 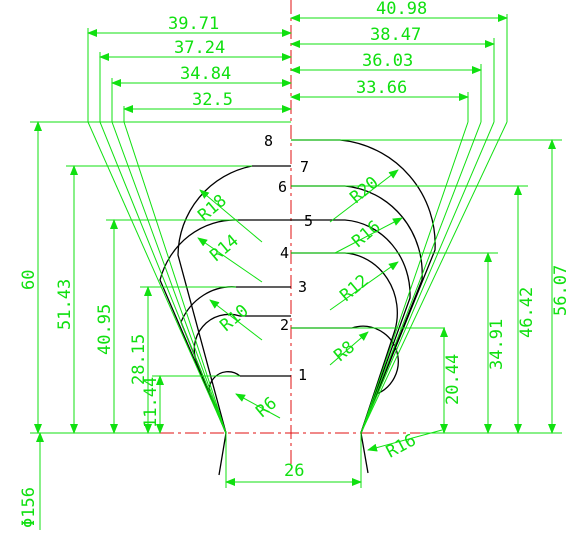 I want to click on step-label-1: 1, so click(x=302, y=375).